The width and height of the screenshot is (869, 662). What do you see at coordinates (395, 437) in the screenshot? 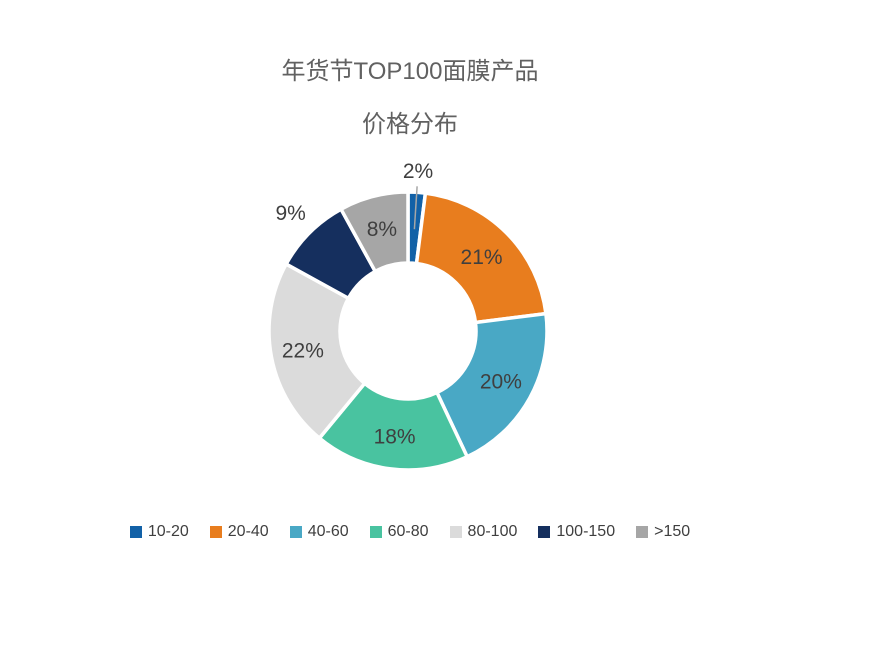
I see `pct-label-60-80: 18%` at bounding box center [395, 437].